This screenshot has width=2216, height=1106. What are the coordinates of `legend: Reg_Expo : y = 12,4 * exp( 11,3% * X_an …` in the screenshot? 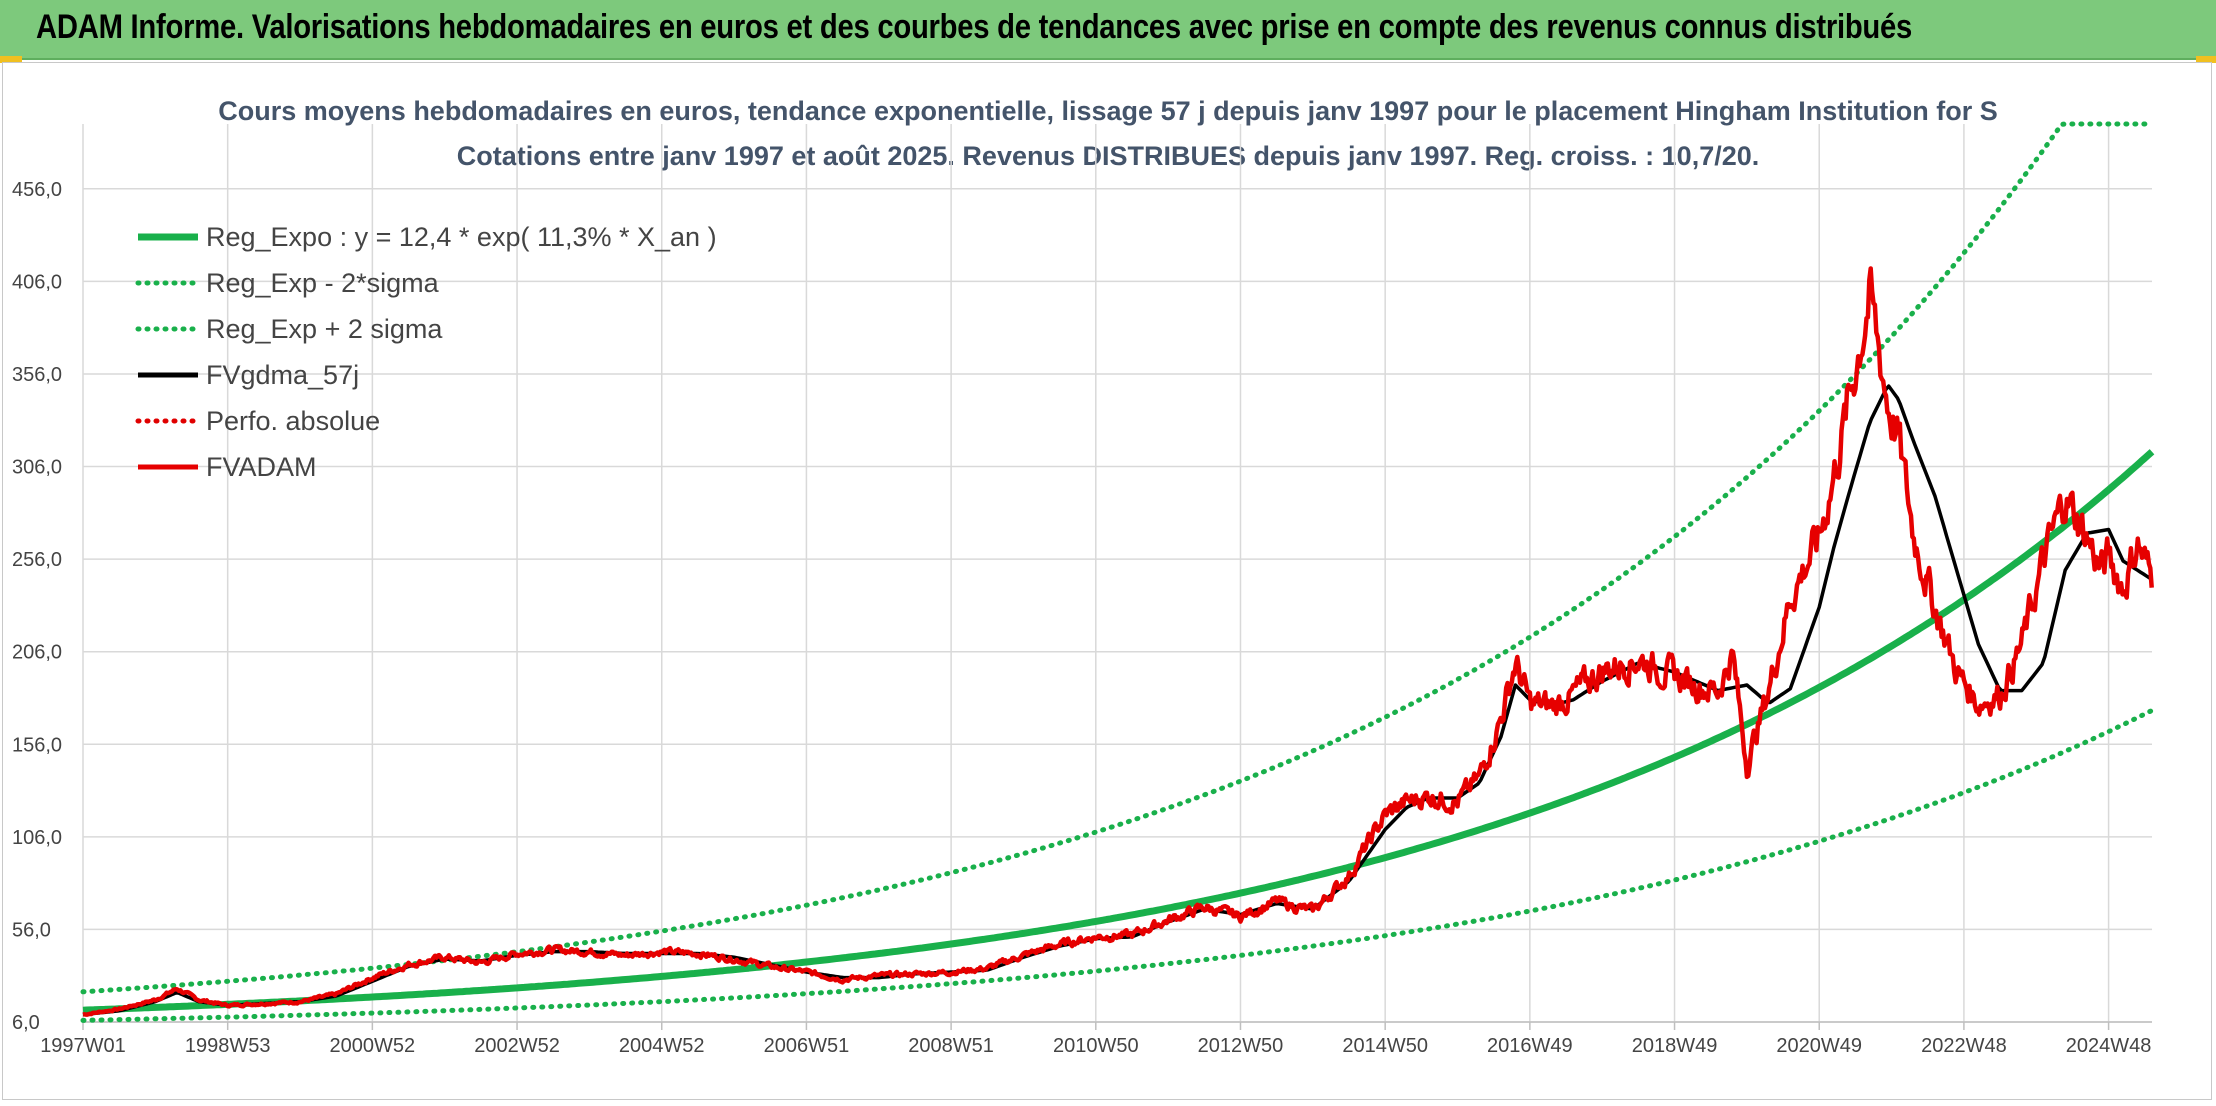 It's located at (426, 352).